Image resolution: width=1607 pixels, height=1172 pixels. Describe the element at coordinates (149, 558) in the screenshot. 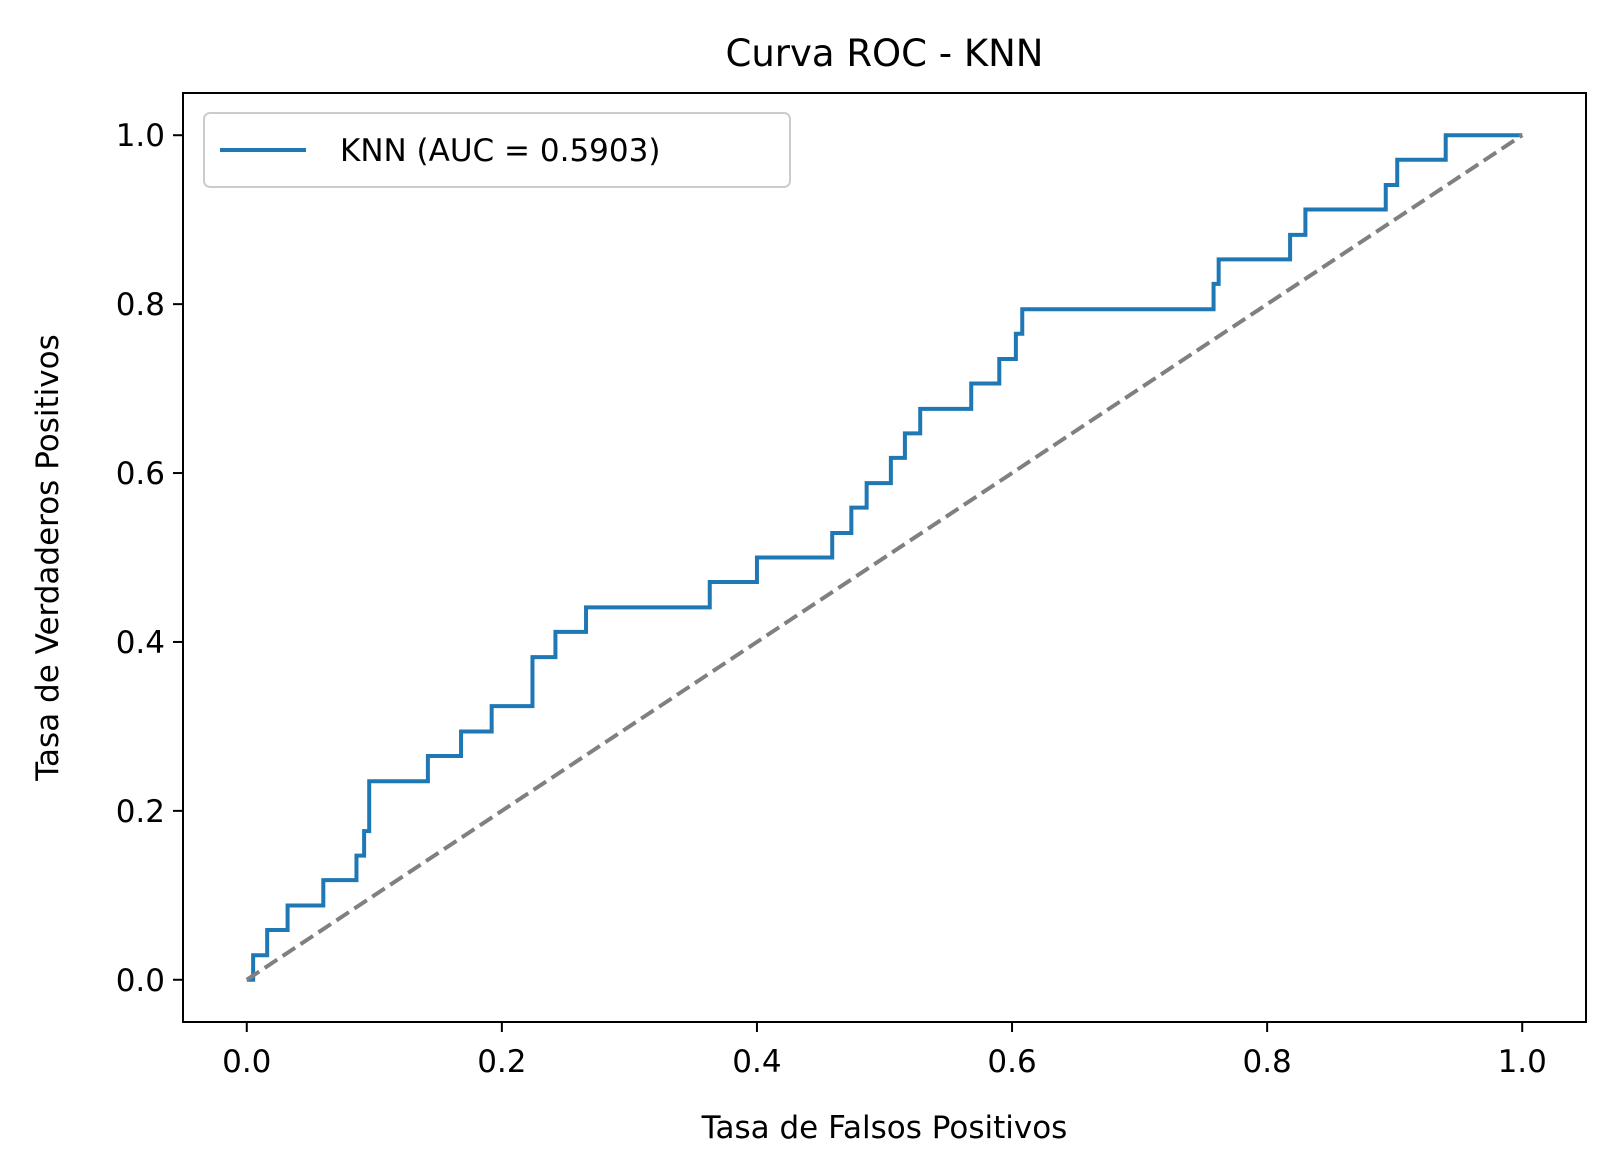

I see `y-axis: 0.0 0.2 0.4 0.6 0.8 1.0` at that location.